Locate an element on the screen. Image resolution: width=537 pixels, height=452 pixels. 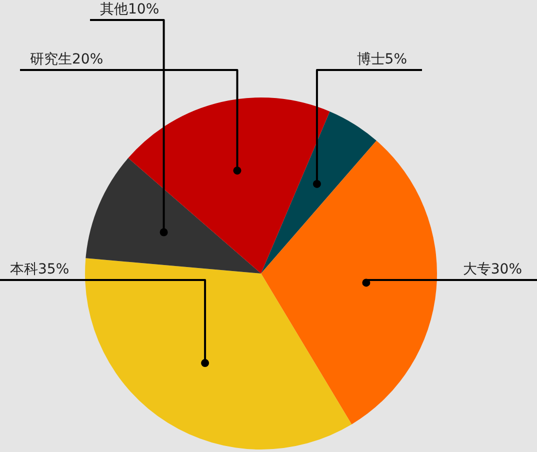
slice-label: 研究生 is located at coordinates (51, 60).